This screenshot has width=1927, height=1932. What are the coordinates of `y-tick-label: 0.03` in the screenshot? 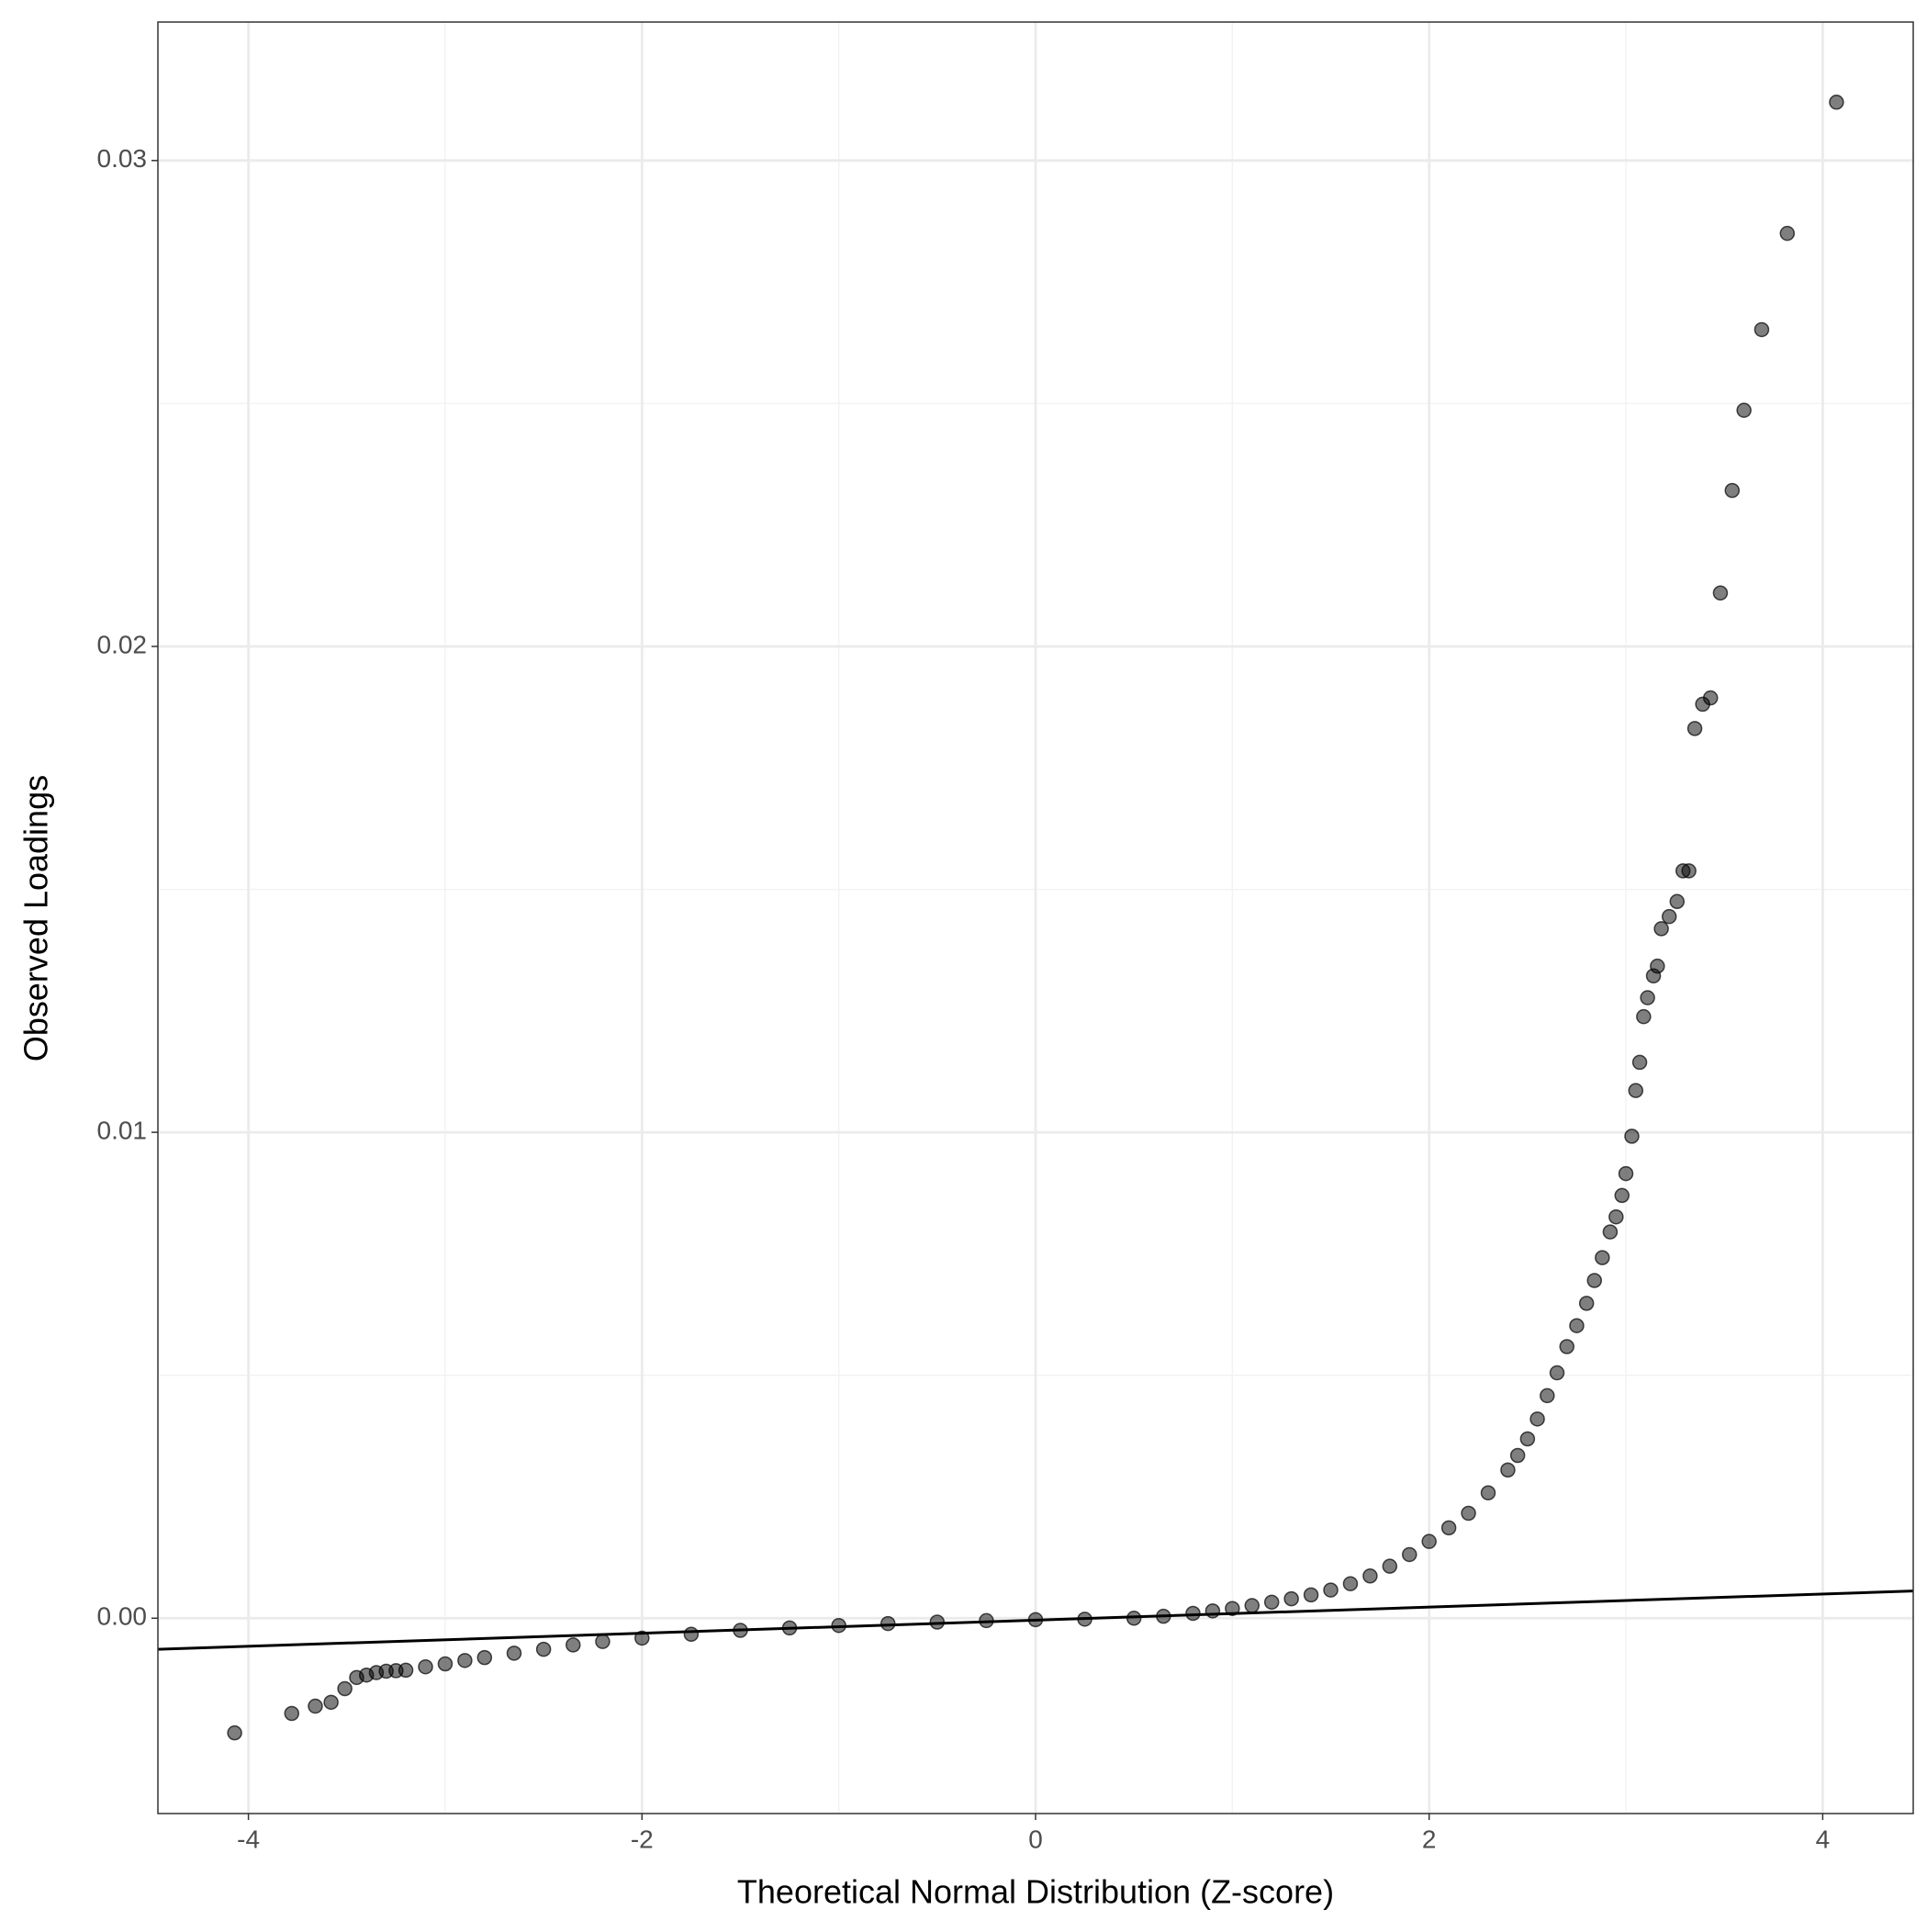 It's located at (123, 158).